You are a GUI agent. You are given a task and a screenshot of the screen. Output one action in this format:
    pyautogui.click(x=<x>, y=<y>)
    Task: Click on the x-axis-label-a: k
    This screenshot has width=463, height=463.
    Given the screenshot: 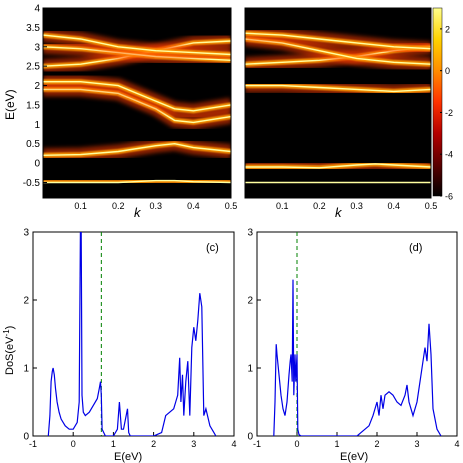 What is the action you would take?
    pyautogui.click(x=138, y=212)
    